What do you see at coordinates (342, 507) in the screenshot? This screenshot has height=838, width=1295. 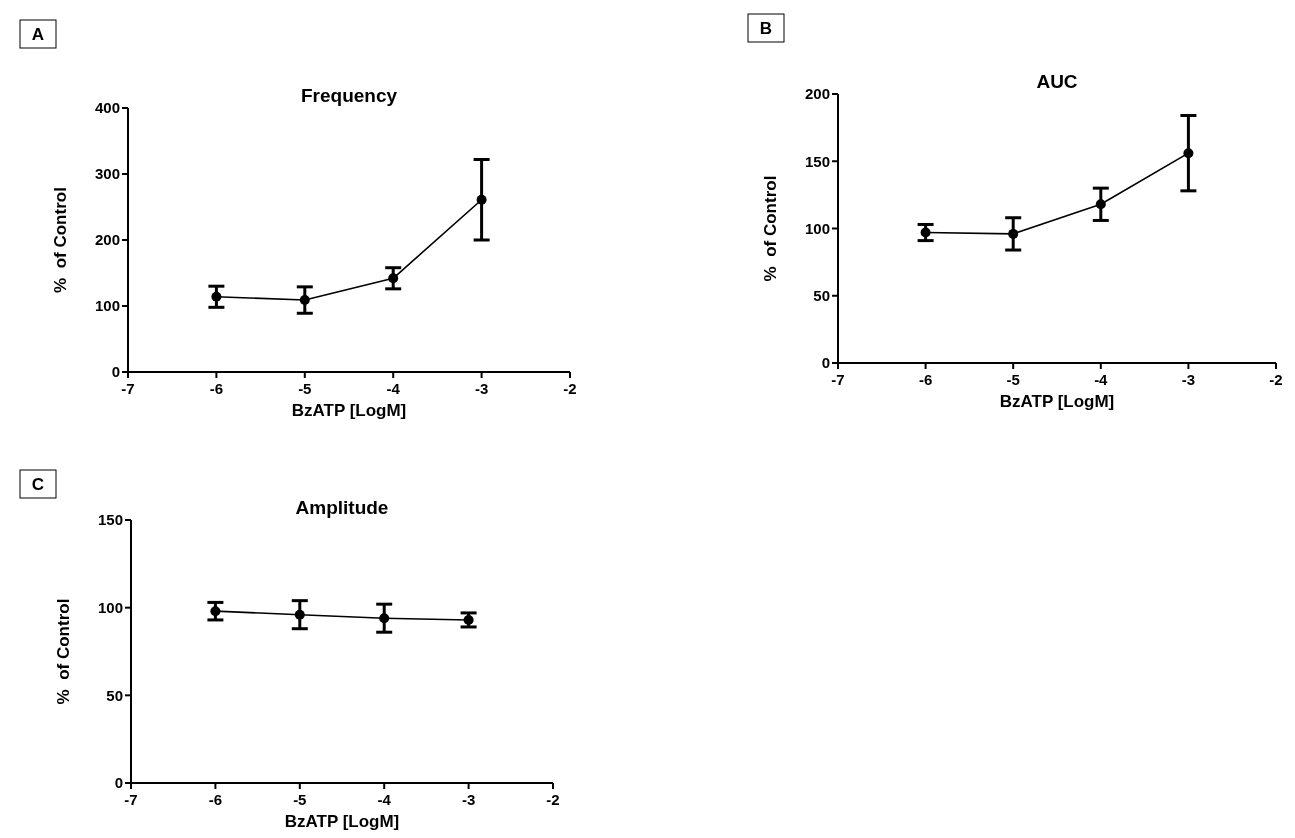 I see `chart-title: Amplitude` at bounding box center [342, 507].